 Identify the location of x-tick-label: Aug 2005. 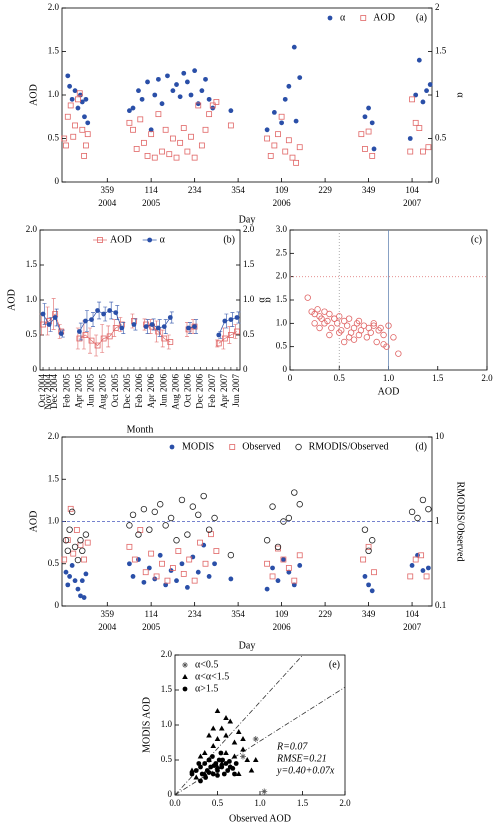
(103, 392).